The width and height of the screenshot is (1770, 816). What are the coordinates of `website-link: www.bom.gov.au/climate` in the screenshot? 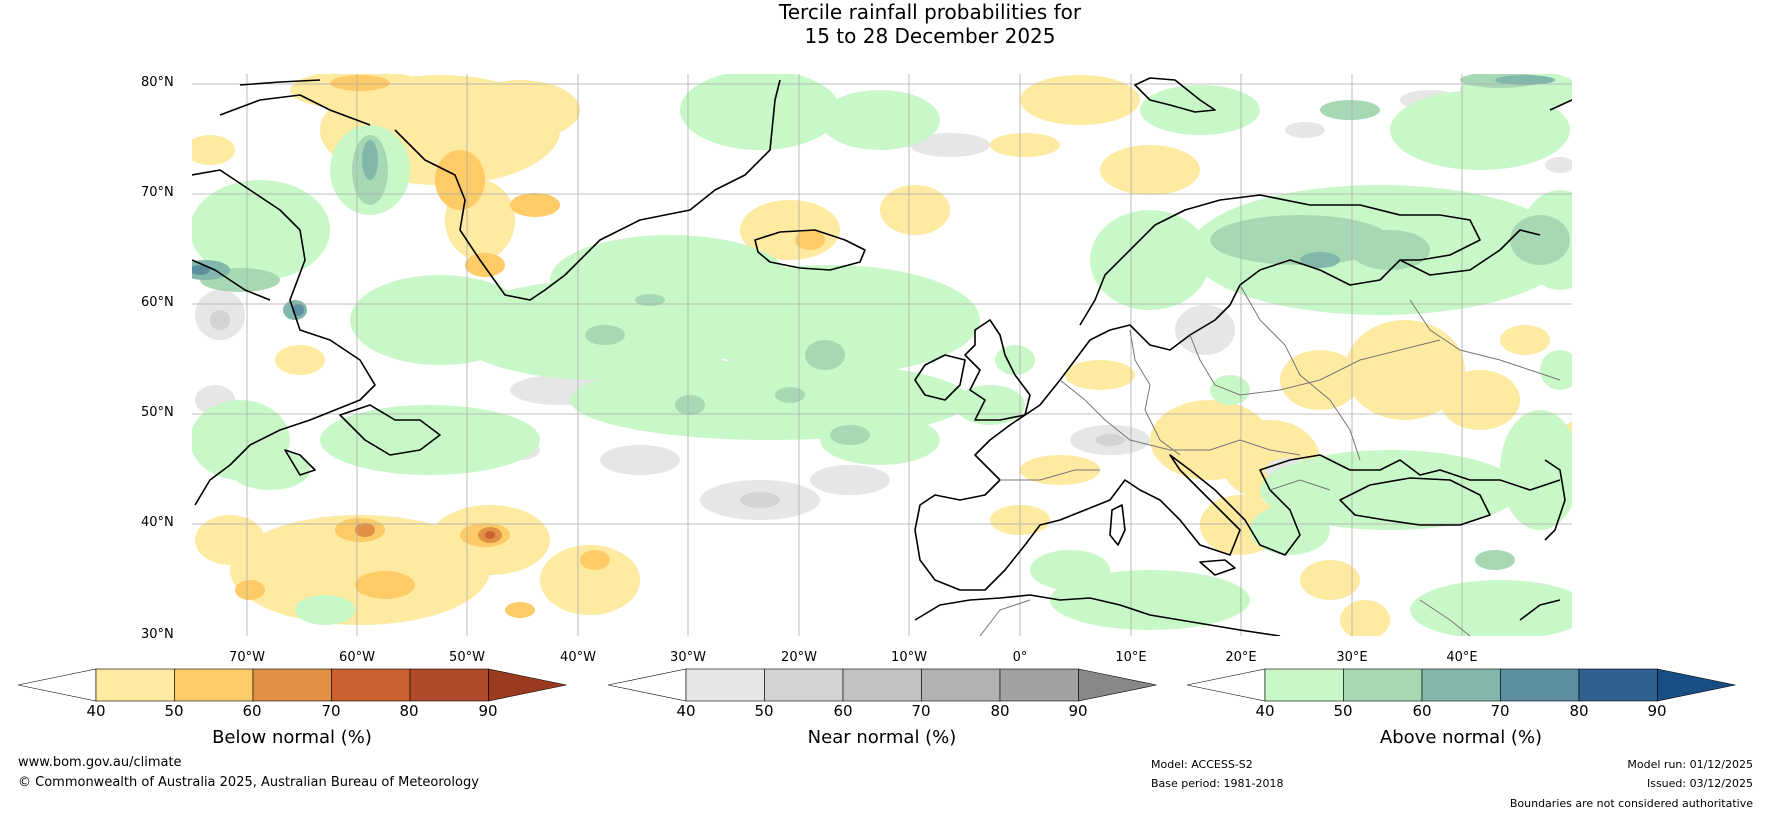 It's located at (100, 762).